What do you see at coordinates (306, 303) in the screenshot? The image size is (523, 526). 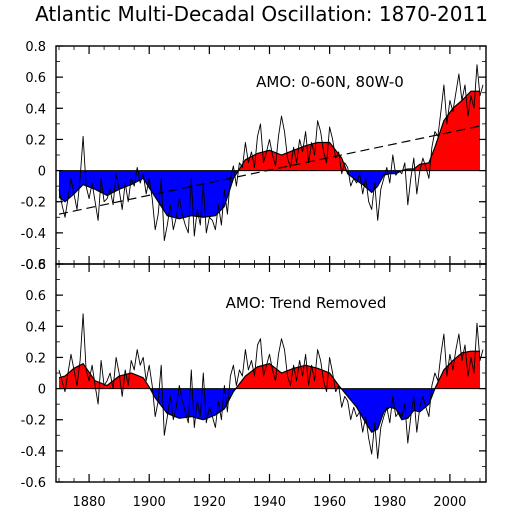 I see `panel-title: AMO: Trend Removed` at bounding box center [306, 303].